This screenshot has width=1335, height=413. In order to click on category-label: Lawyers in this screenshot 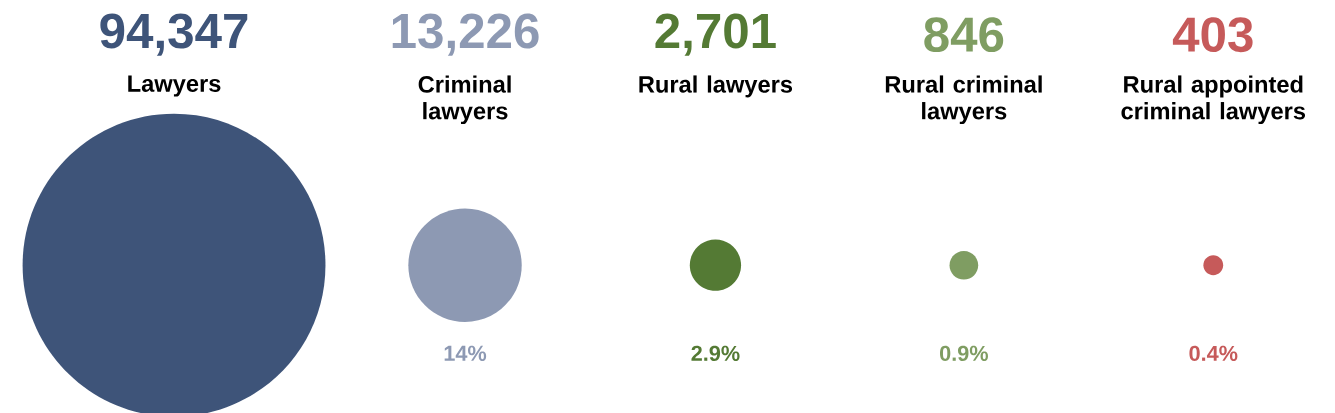, I will do `click(174, 86)`.